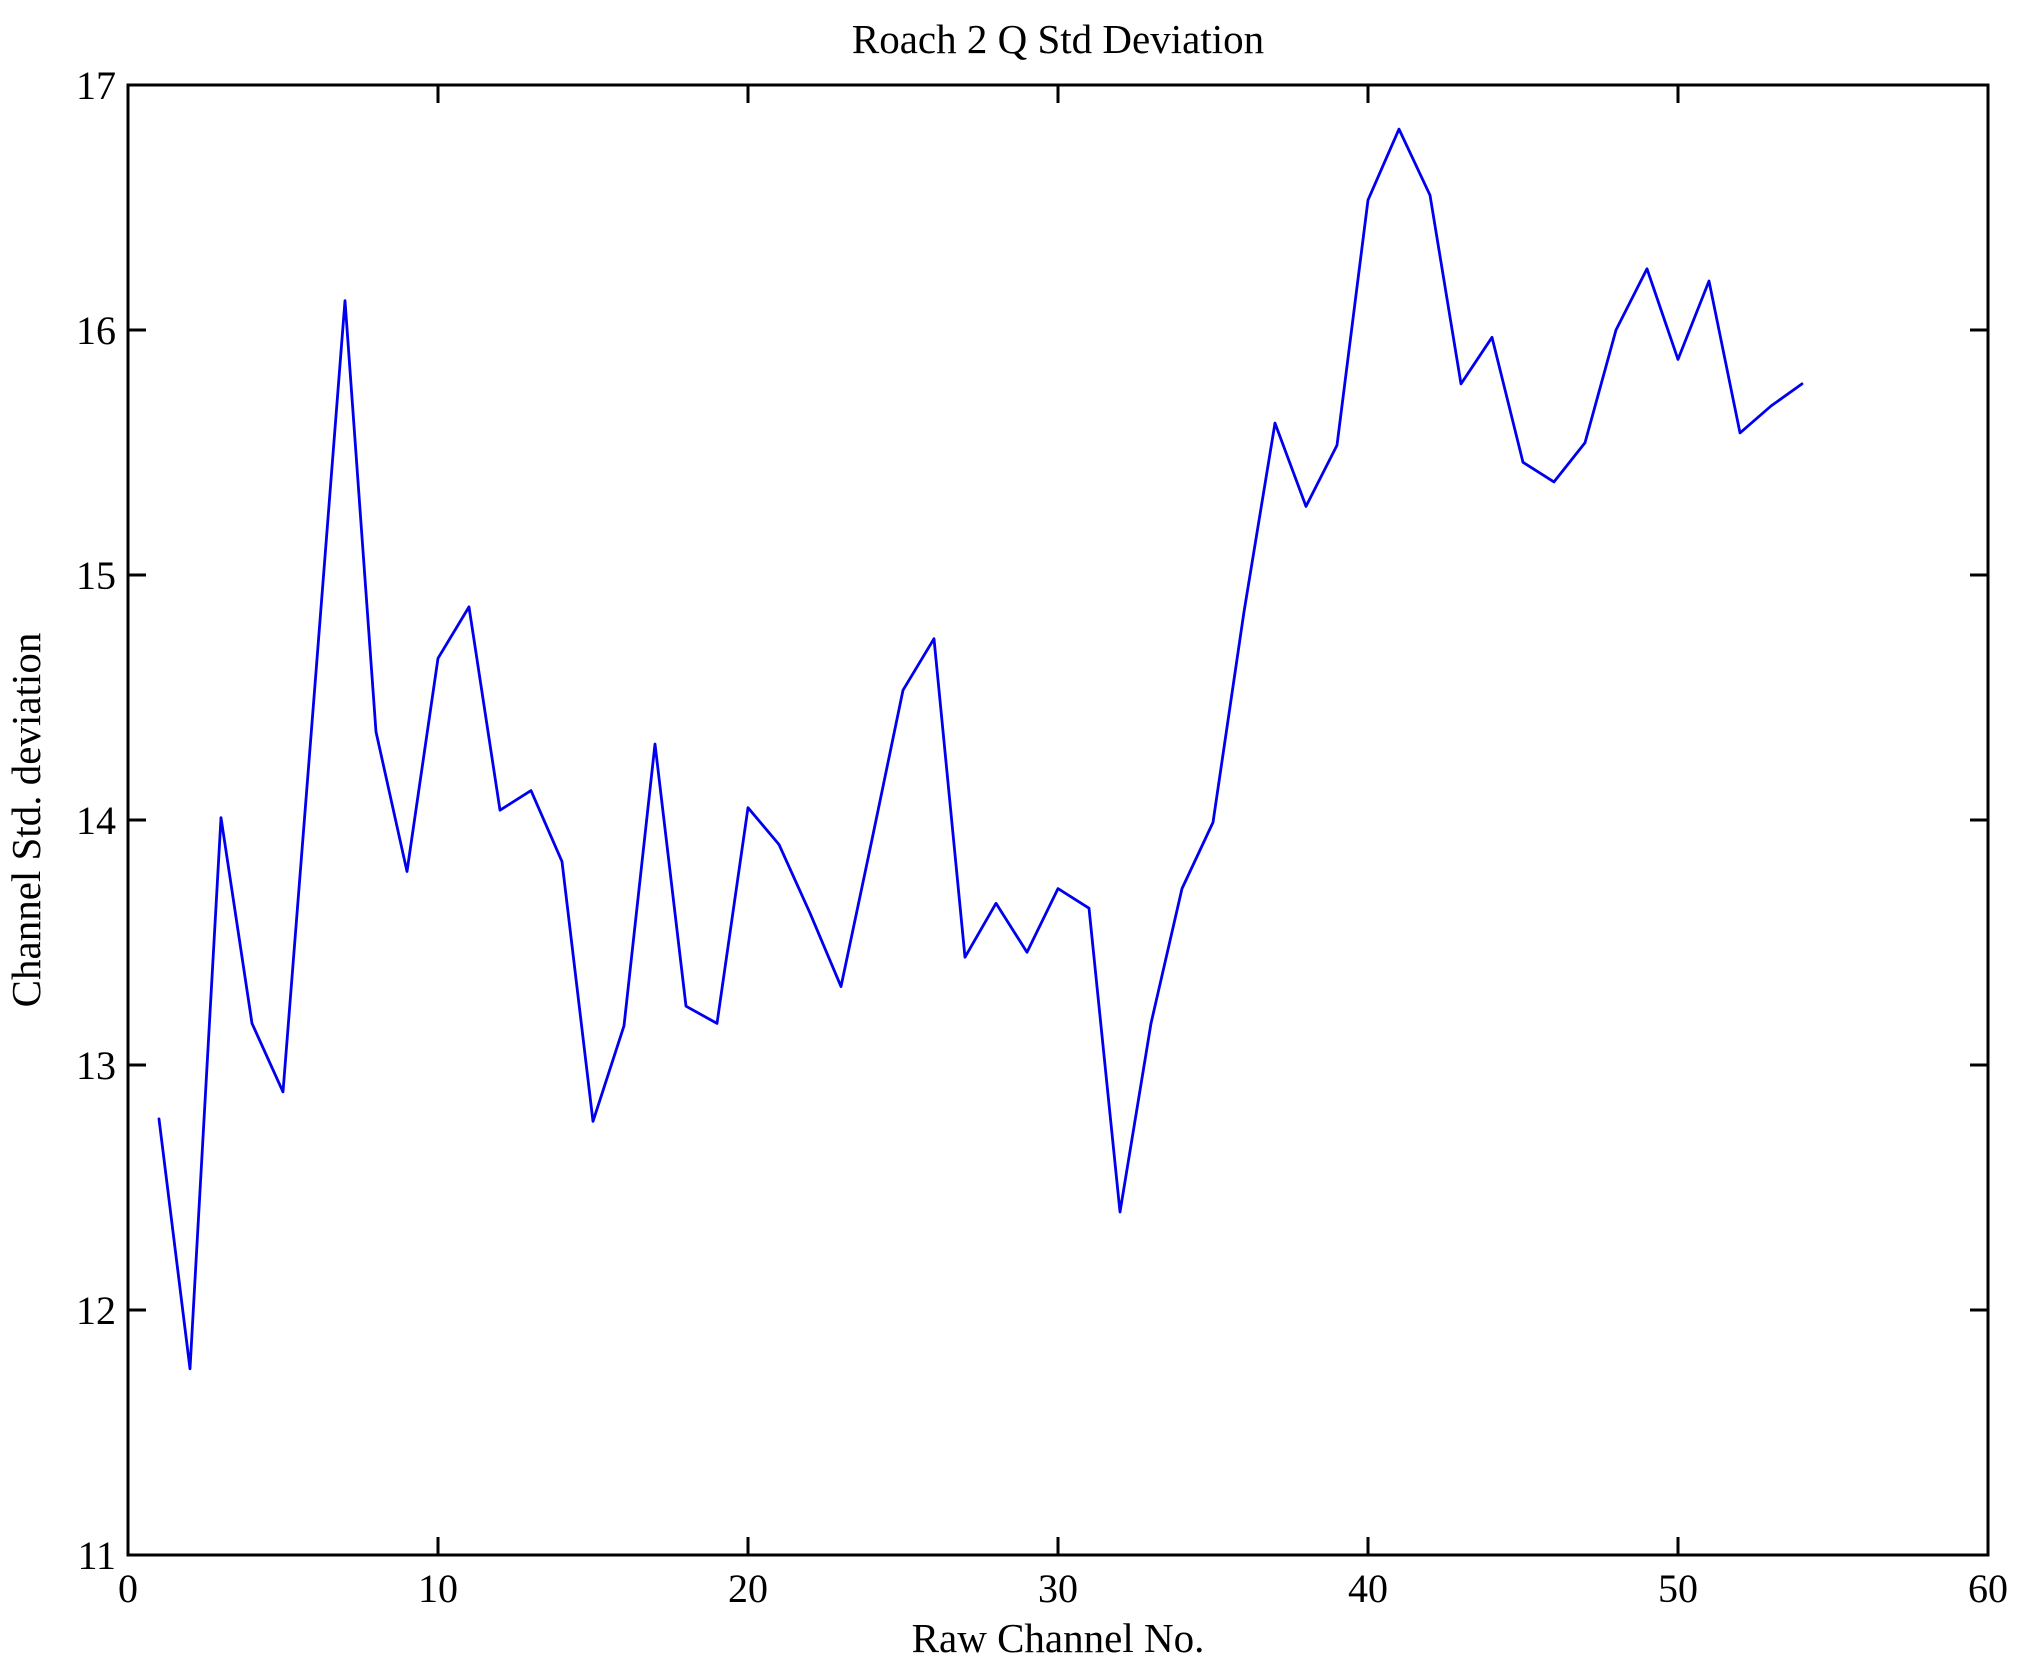 Image resolution: width=2025 pixels, height=1671 pixels. What do you see at coordinates (1368, 1588) in the screenshot?
I see `x-tick-label: 40` at bounding box center [1368, 1588].